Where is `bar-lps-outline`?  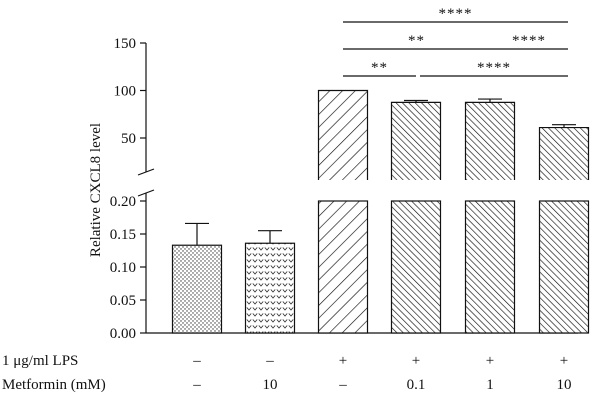 bar-lps-outline is located at coordinates (343, 134).